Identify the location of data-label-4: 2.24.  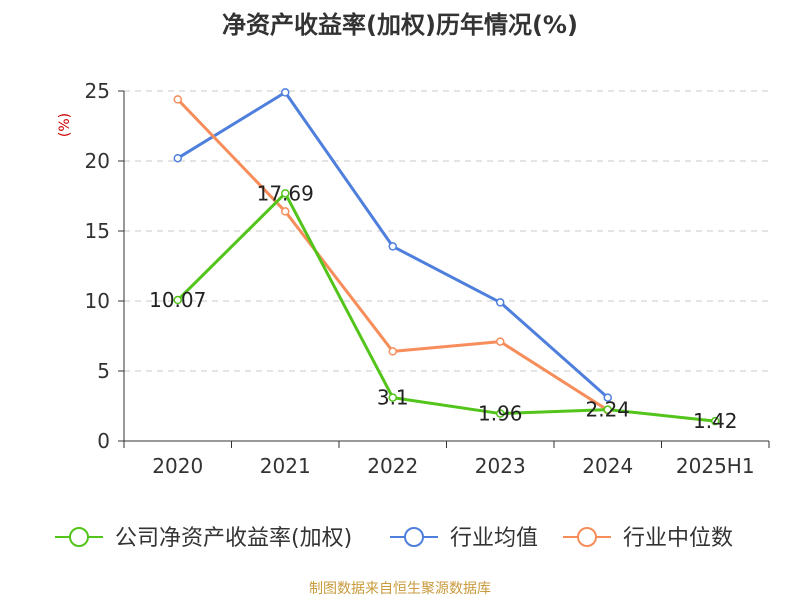
(607, 410).